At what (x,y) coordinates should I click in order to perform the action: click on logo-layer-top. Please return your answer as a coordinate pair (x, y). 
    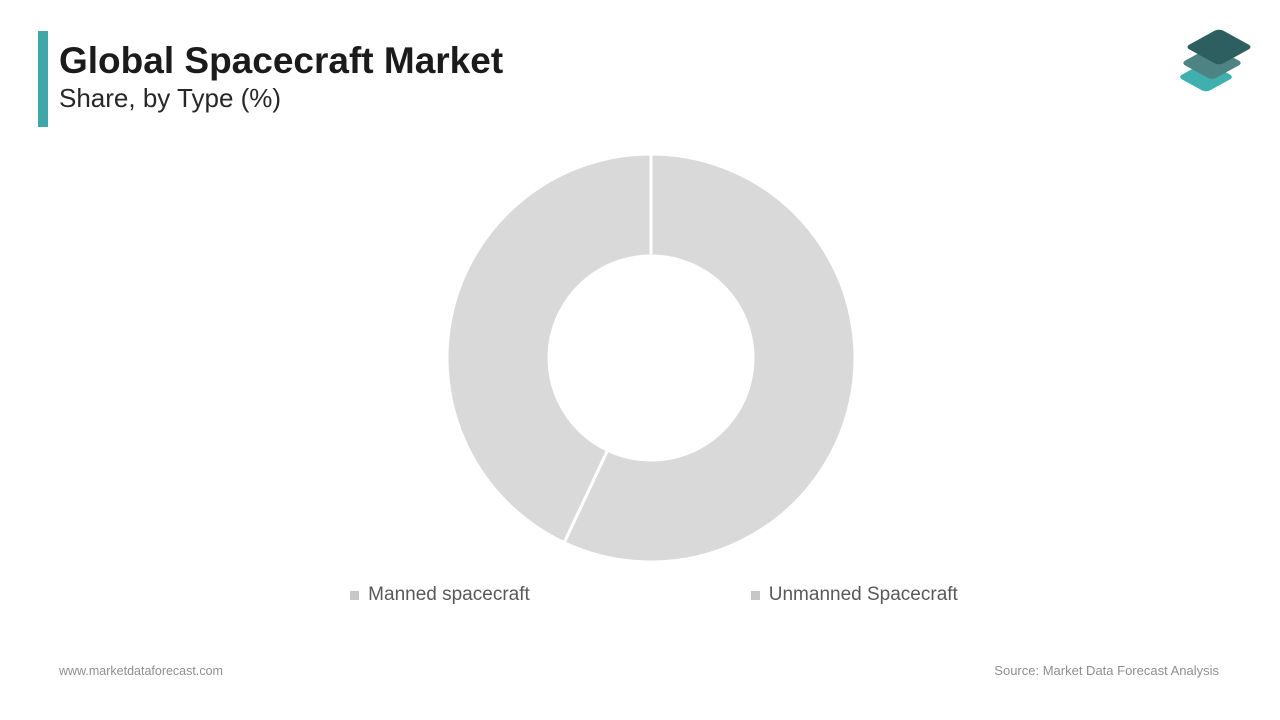
    Looking at the image, I should click on (1219, 47).